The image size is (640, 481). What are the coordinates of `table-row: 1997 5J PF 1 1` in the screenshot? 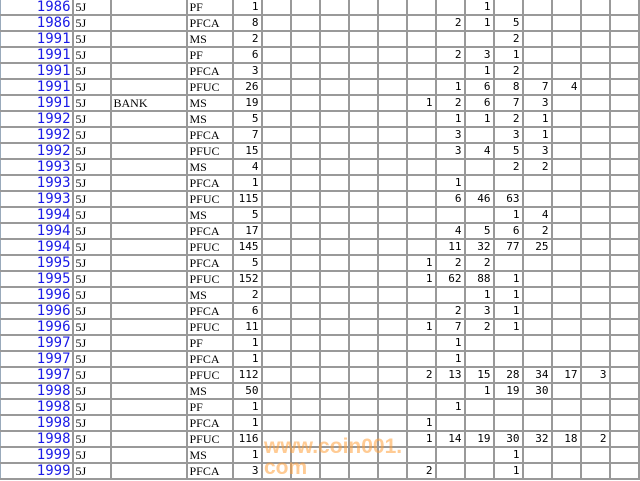 It's located at (320, 343).